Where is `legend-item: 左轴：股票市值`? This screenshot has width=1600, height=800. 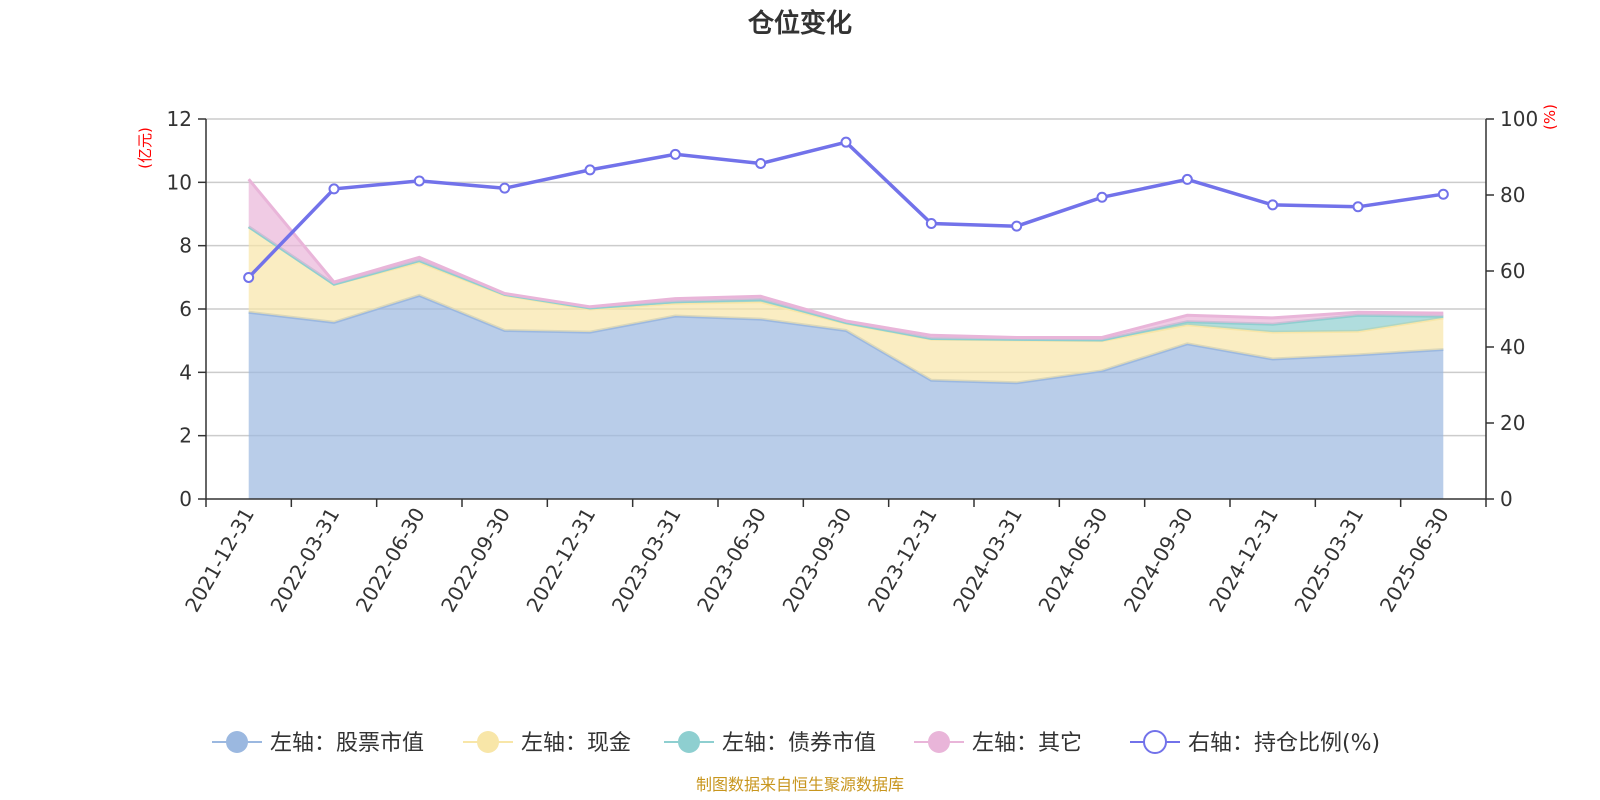 legend-item: 左轴：股票市值 is located at coordinates (318, 743).